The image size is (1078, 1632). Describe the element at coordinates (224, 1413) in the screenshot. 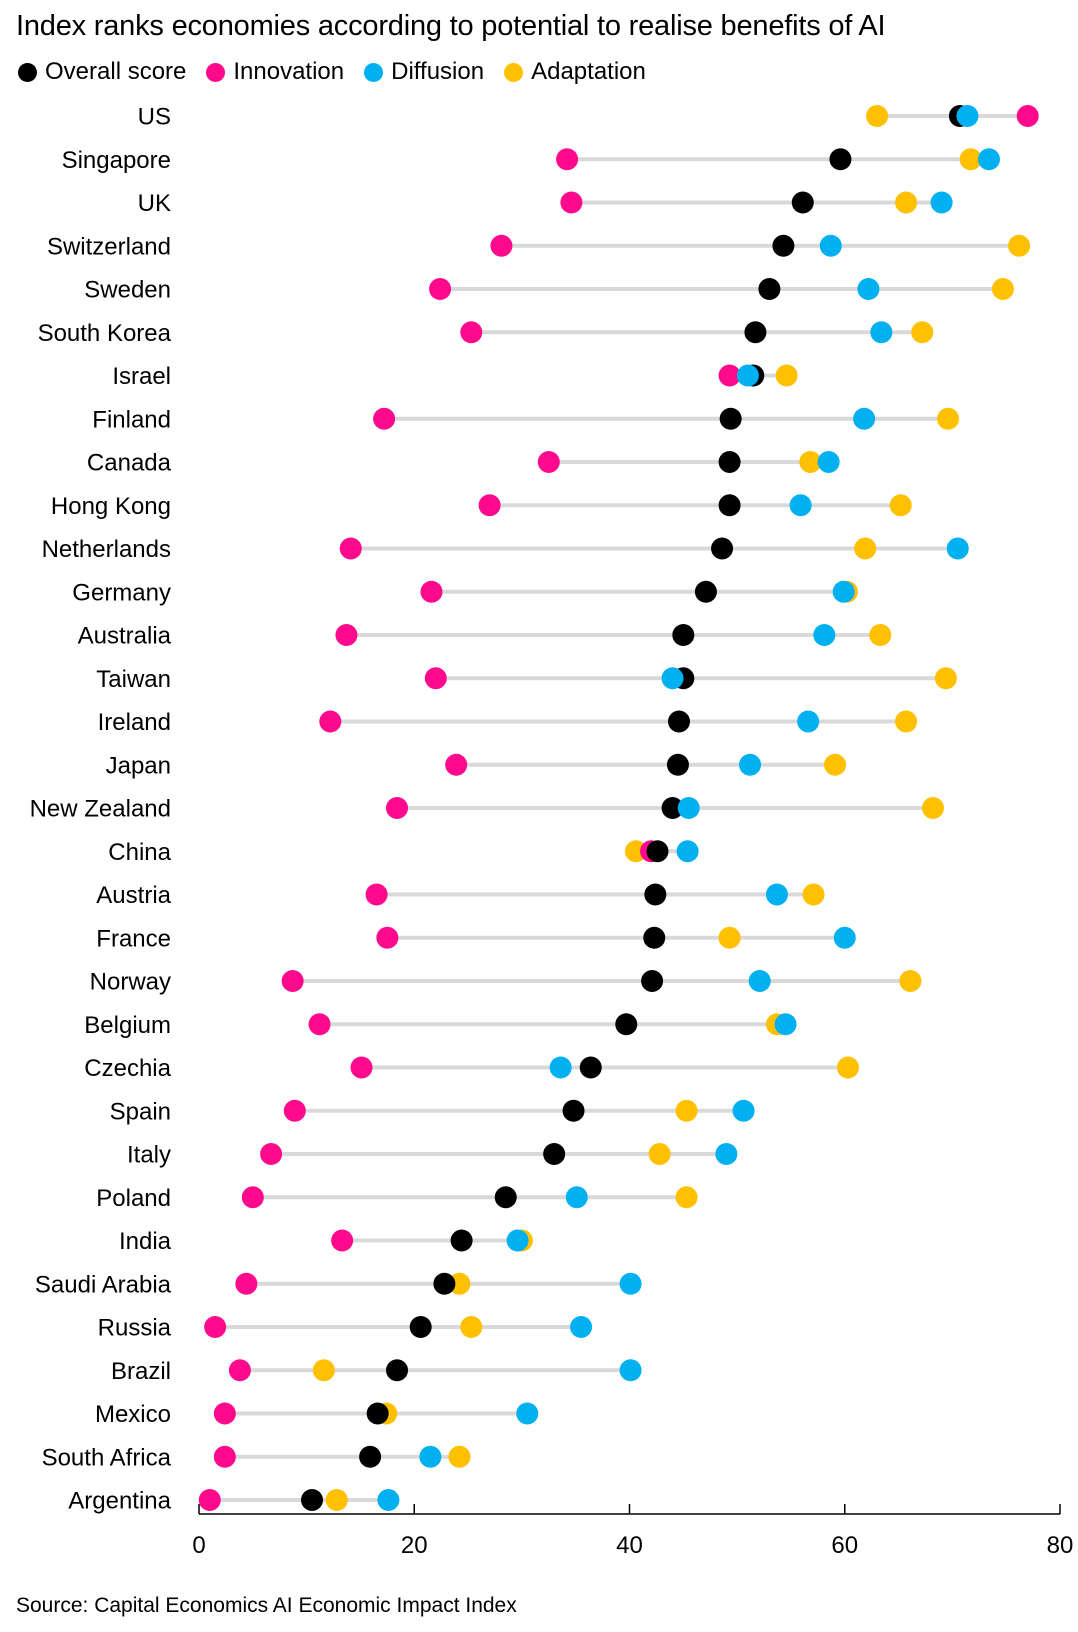

I see `dot-mexico-innovation` at that location.